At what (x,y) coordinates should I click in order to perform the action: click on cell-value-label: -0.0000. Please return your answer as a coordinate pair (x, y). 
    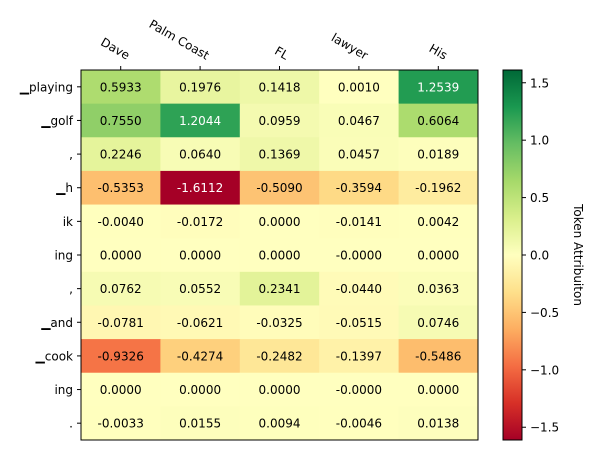
    Looking at the image, I should click on (359, 390).